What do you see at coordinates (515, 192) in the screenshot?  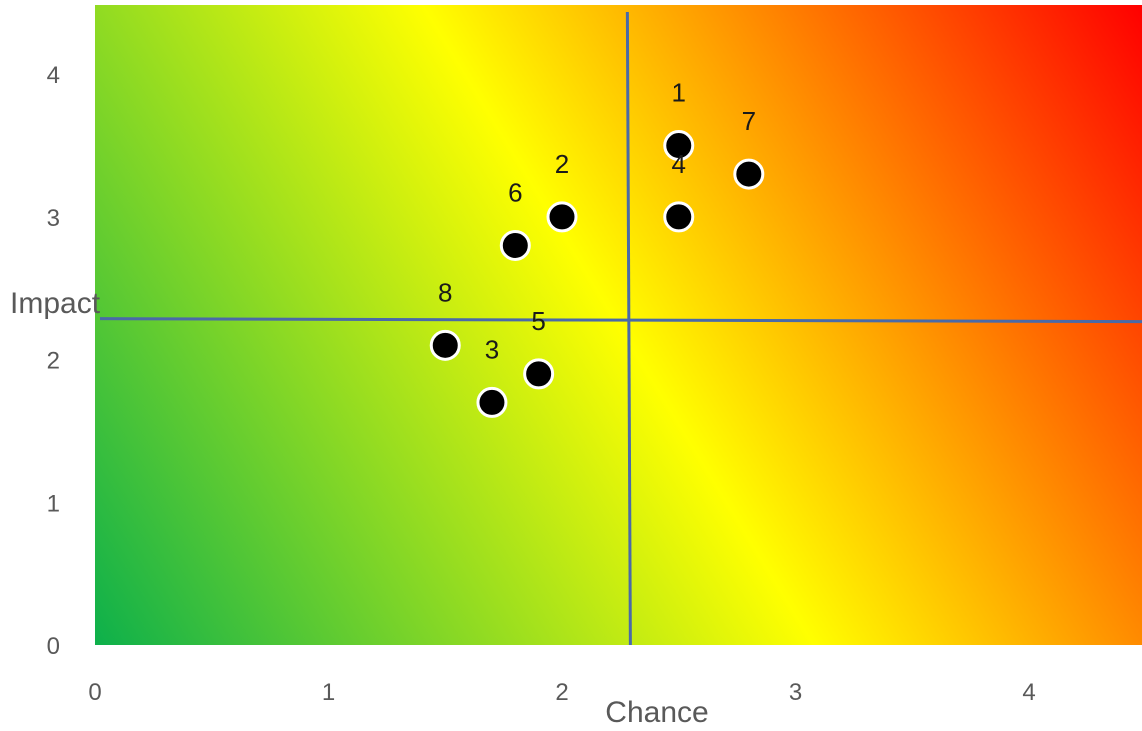 I see `data-point-label: 6` at bounding box center [515, 192].